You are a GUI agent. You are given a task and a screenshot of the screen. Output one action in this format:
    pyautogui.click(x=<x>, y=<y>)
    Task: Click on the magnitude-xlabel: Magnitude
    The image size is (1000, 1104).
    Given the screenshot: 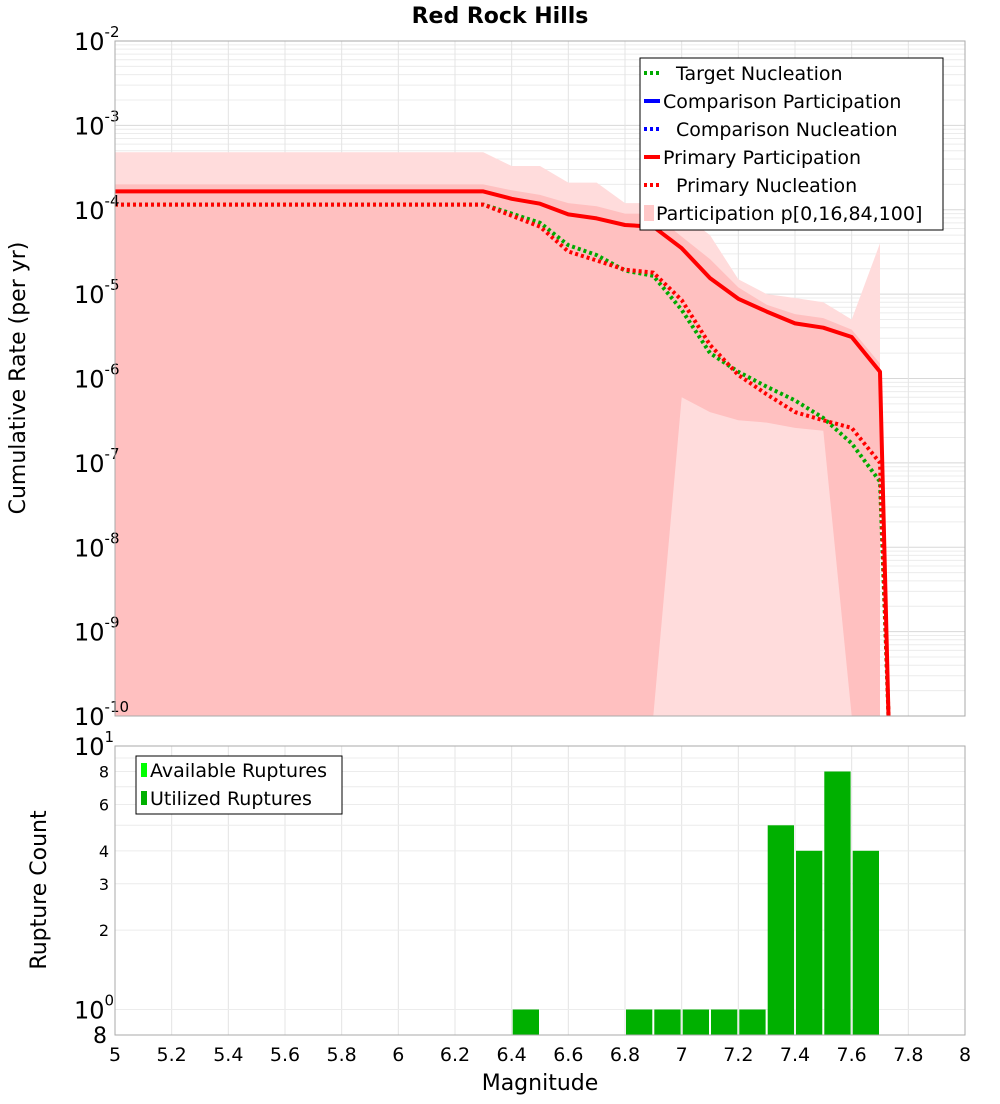 What is the action you would take?
    pyautogui.click(x=540, y=1083)
    